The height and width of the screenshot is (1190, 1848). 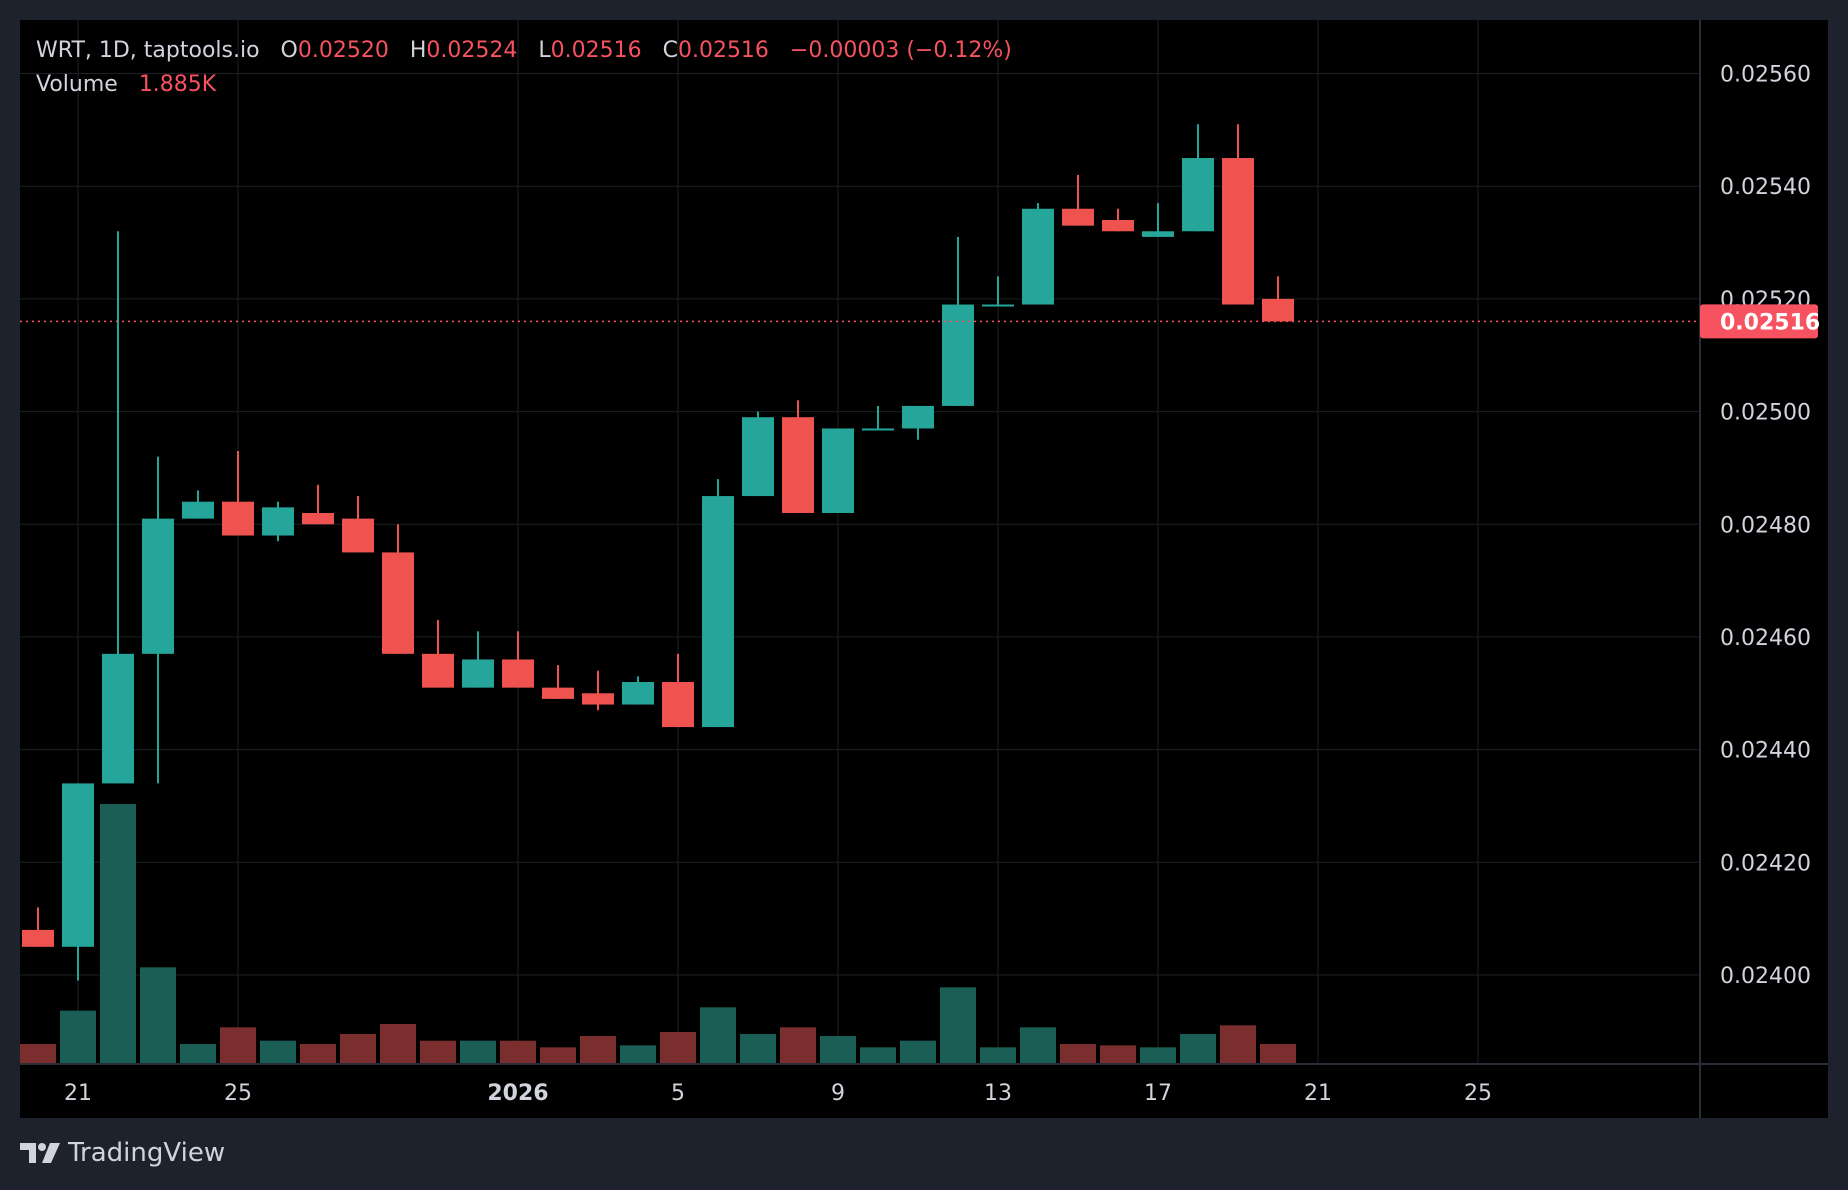 I want to click on price-tick-label: 0.02480, so click(x=1765, y=525).